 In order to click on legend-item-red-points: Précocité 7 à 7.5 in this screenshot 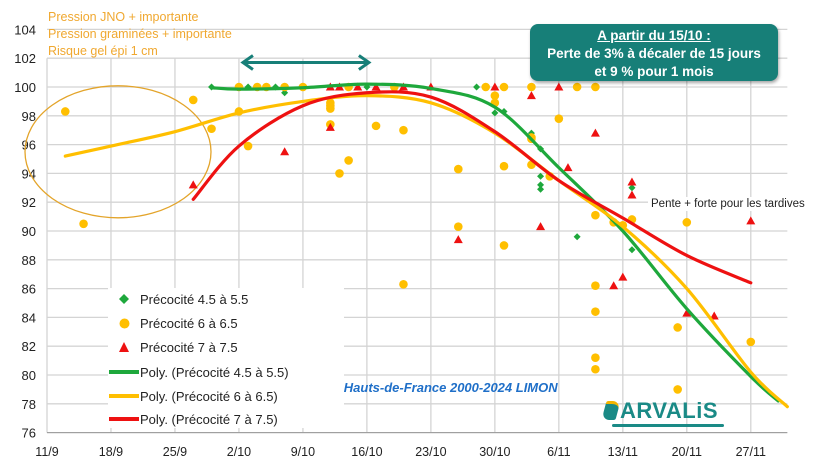, I will do `click(173, 347)`.